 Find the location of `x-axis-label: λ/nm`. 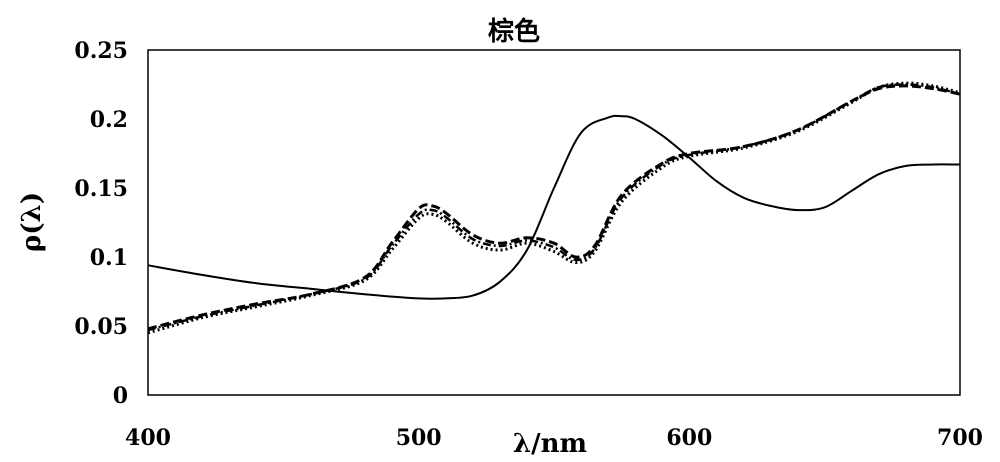

x-axis-label: λ/nm is located at coordinates (550, 444).